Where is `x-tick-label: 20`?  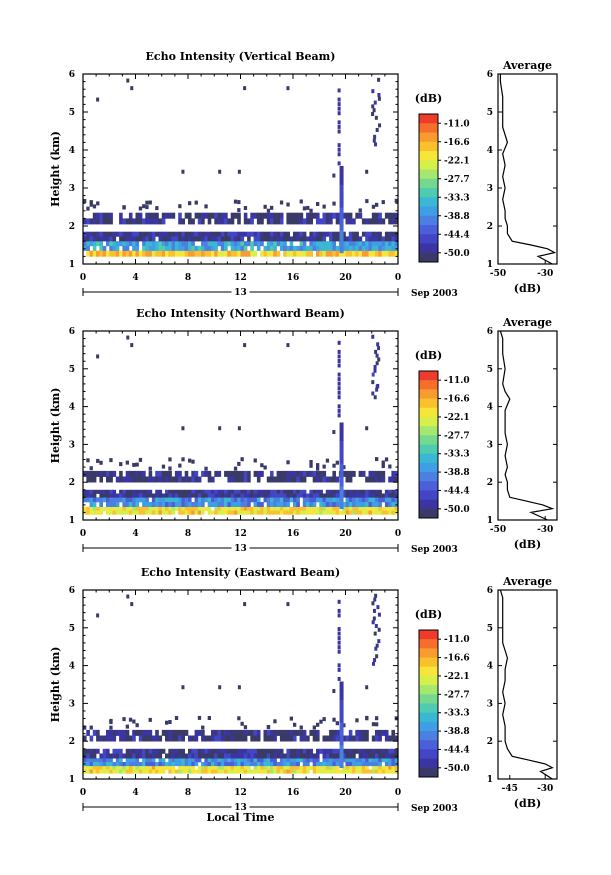
x-tick-label: 20 is located at coordinates (345, 534).